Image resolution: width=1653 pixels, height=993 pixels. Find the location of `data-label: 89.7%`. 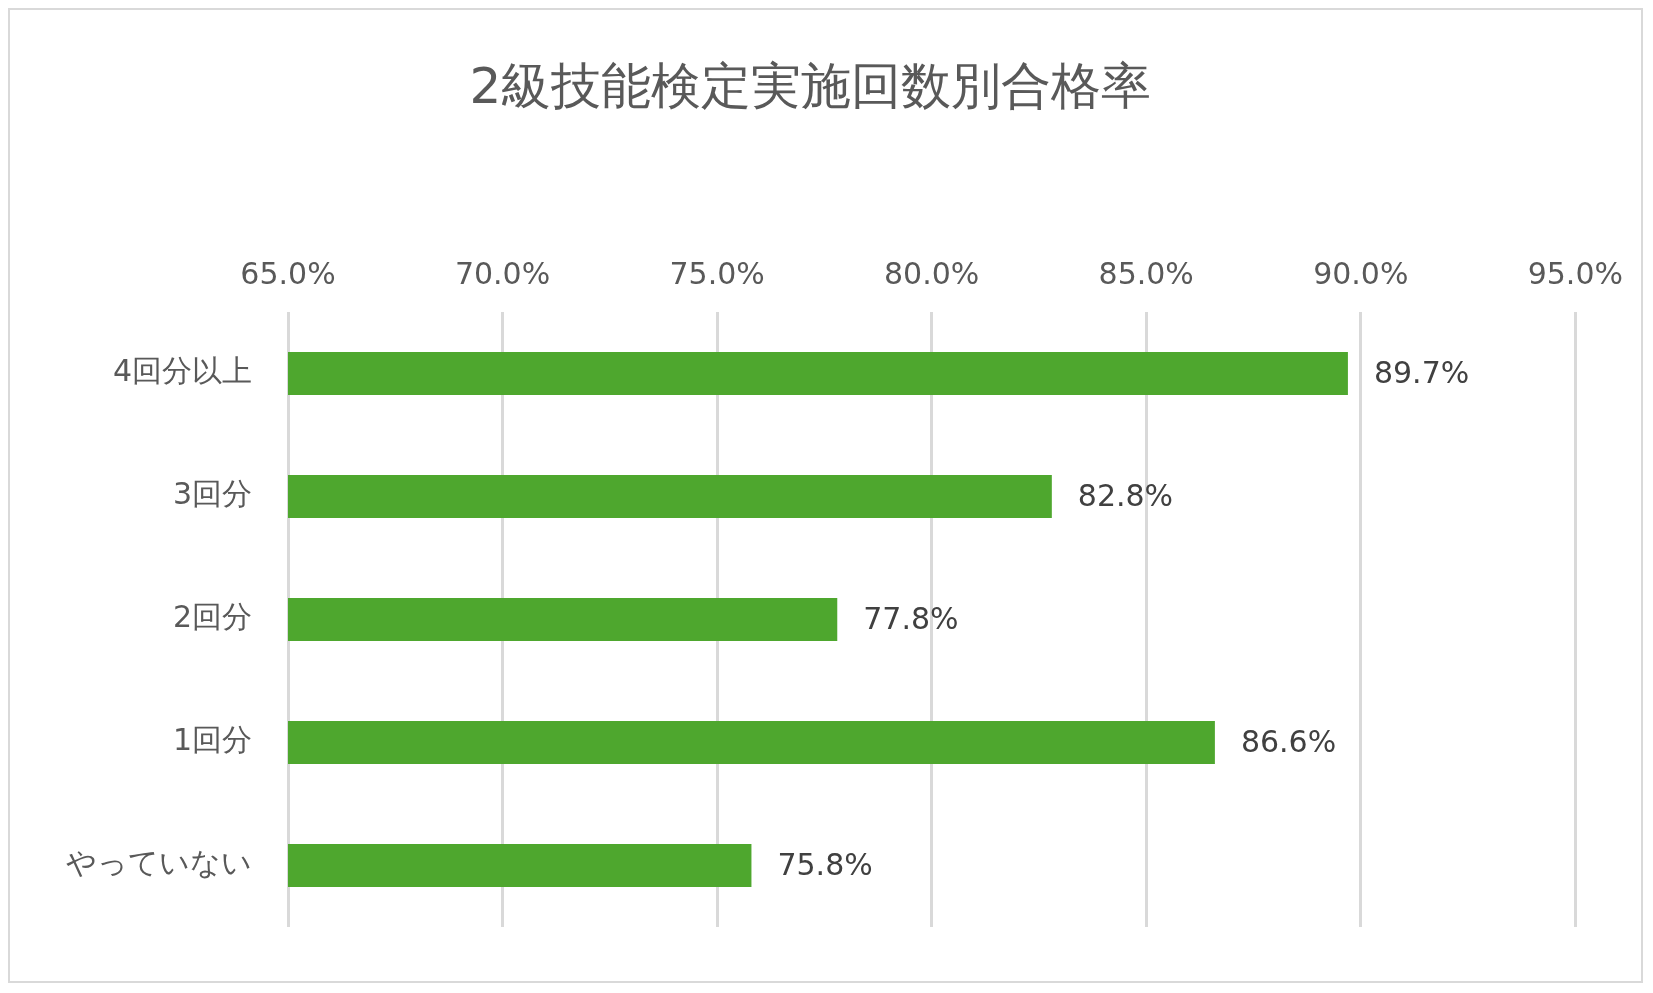

data-label: 89.7% is located at coordinates (1421, 373).